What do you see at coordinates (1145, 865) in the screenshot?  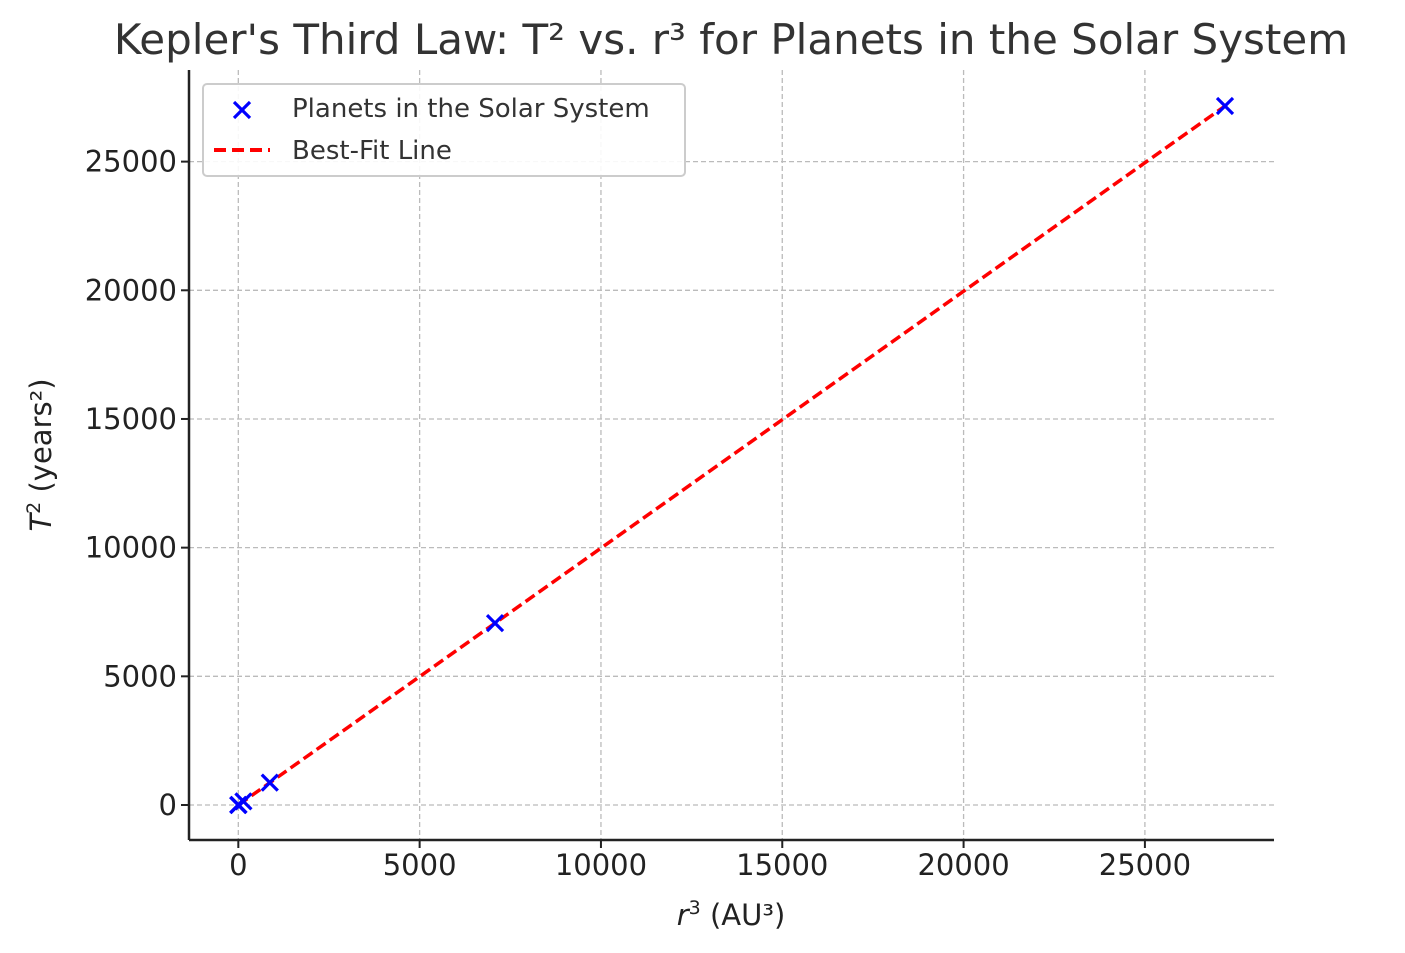 I see `x-tick-label: 25000` at bounding box center [1145, 865].